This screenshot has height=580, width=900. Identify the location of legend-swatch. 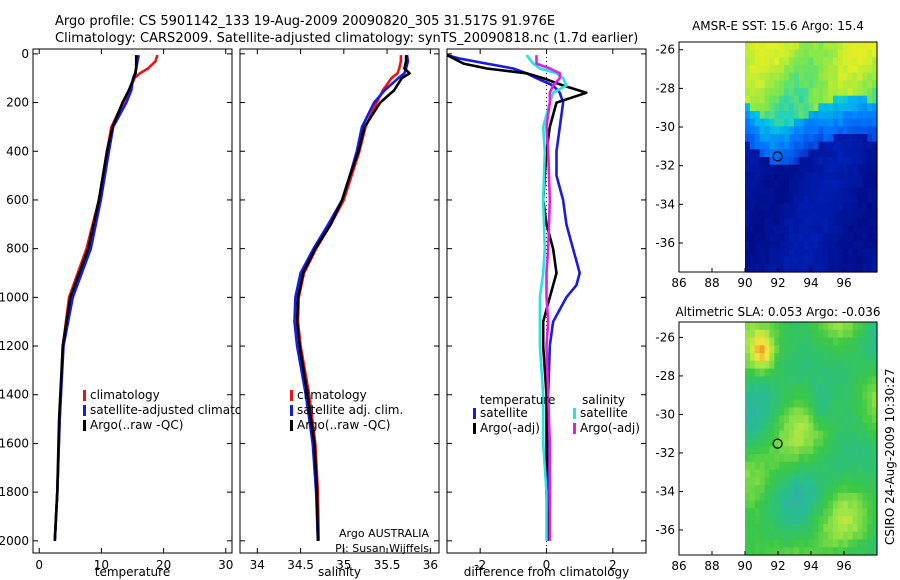
(474, 413).